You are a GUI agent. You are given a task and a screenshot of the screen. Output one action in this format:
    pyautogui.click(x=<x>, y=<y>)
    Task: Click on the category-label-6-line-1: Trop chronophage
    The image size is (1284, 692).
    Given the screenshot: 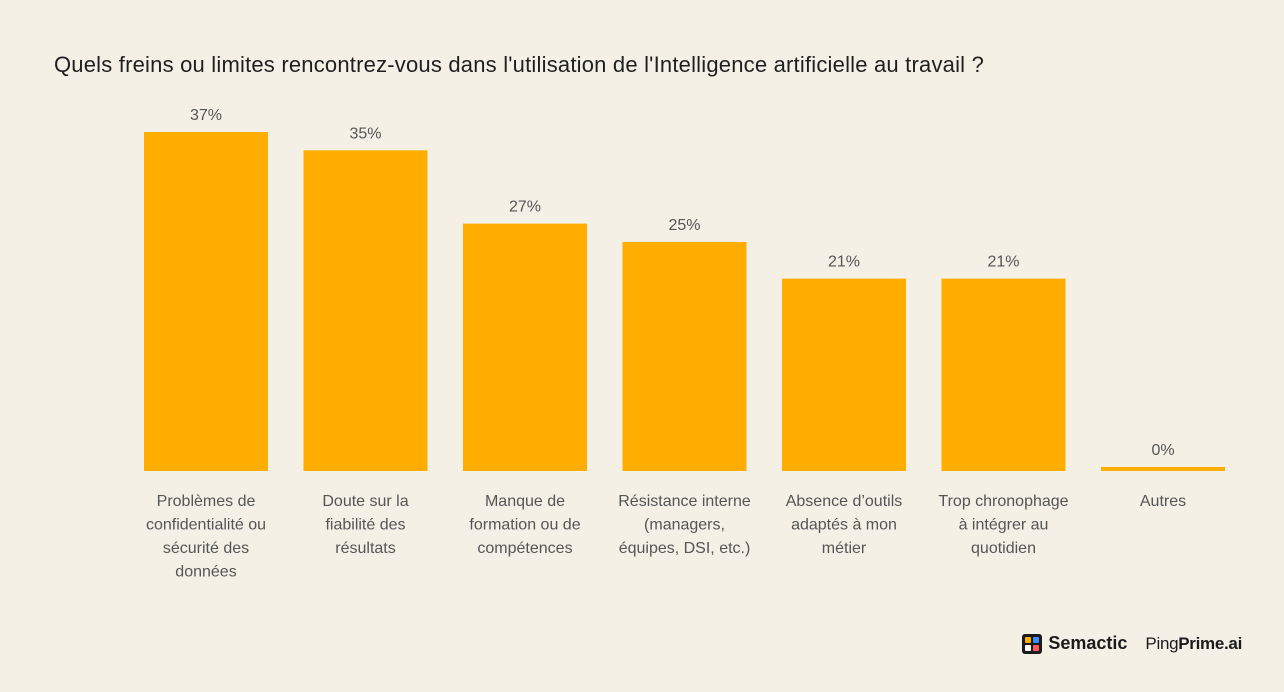 What is the action you would take?
    pyautogui.click(x=1003, y=501)
    